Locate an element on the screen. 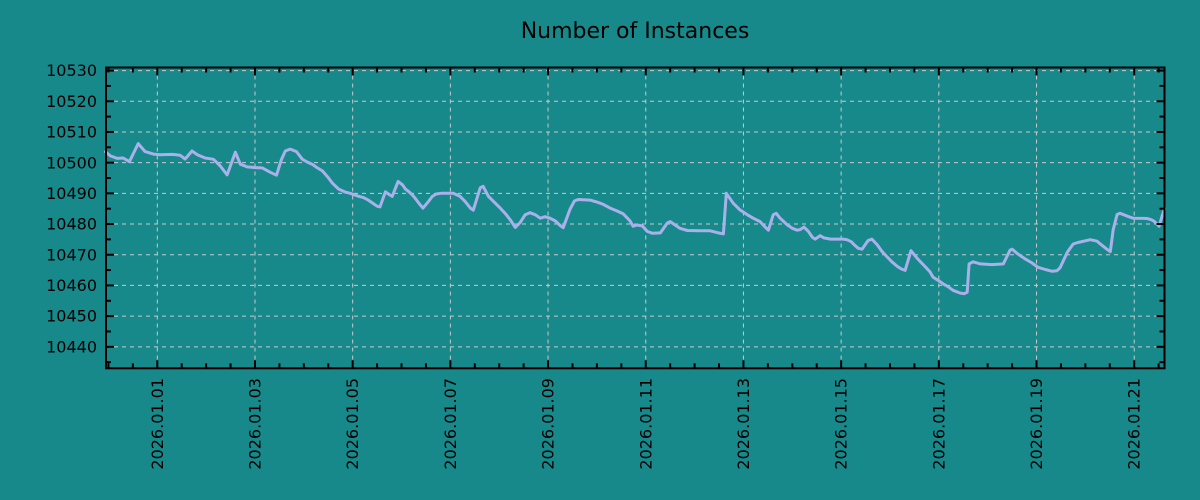 The width and height of the screenshot is (1200, 500). y-tick-label: 10520 is located at coordinates (71, 101).